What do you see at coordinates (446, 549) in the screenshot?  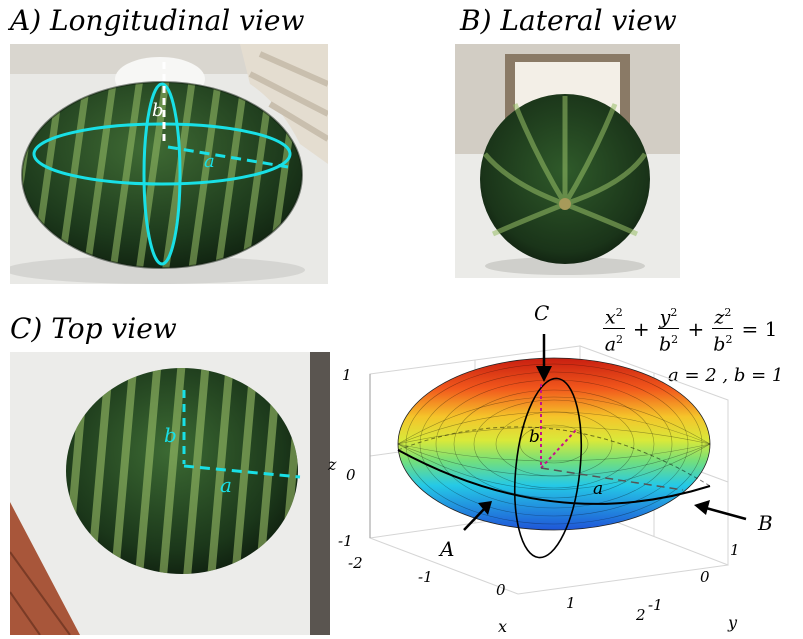 I see `svg-text: A` at bounding box center [446, 549].